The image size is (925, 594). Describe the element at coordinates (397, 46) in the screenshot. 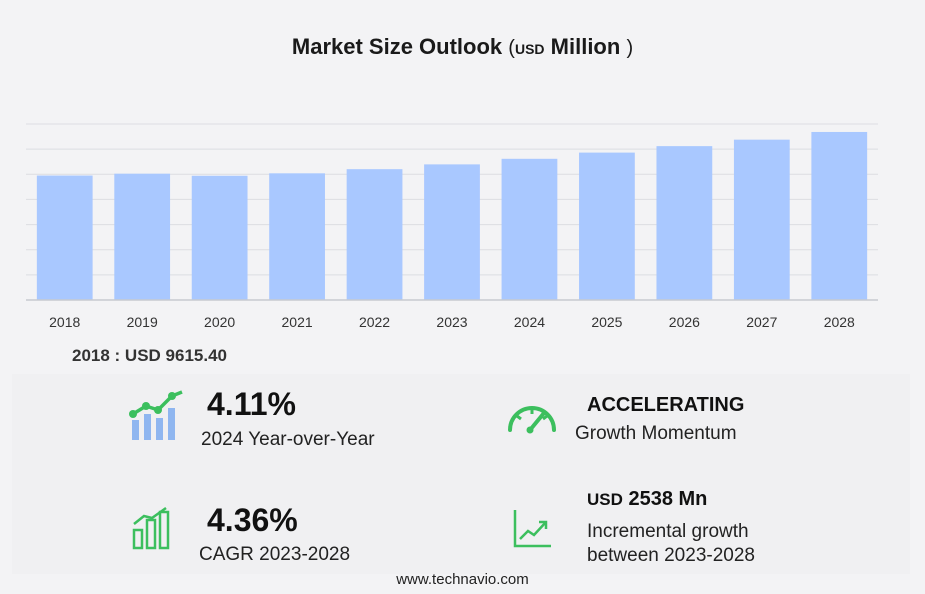

I see `title-main: Market Size Outlook` at that location.